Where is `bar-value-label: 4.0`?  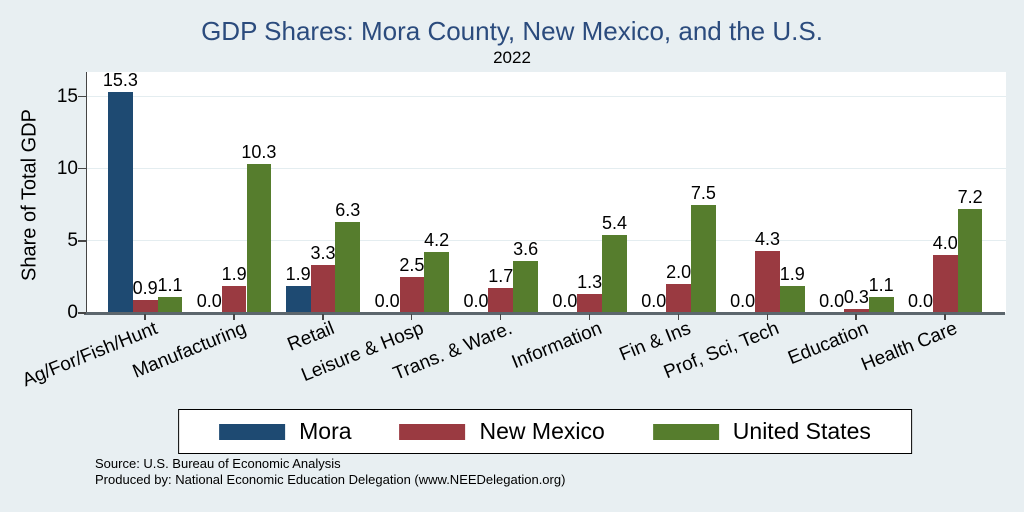
bar-value-label: 4.0 is located at coordinates (945, 243).